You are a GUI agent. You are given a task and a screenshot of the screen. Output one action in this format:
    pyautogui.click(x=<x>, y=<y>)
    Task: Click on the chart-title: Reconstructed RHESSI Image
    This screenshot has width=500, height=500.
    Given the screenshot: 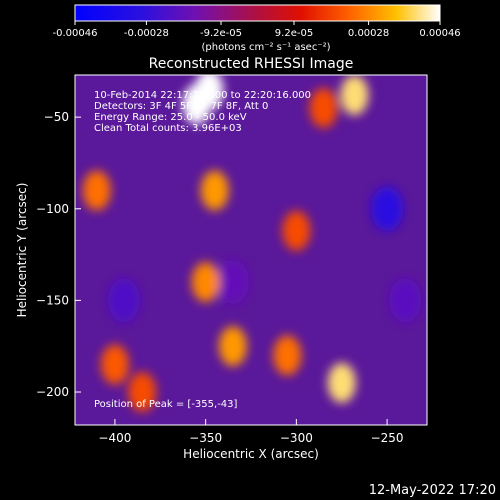 What is the action you would take?
    pyautogui.click(x=251, y=64)
    